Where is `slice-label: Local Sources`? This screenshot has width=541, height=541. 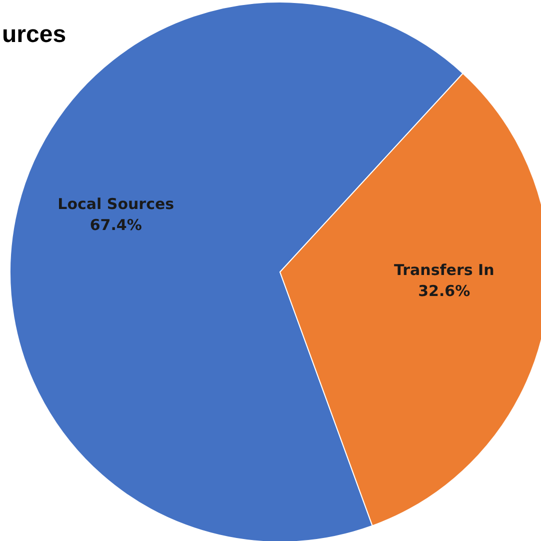
slice-label: Local Sources is located at coordinates (116, 204).